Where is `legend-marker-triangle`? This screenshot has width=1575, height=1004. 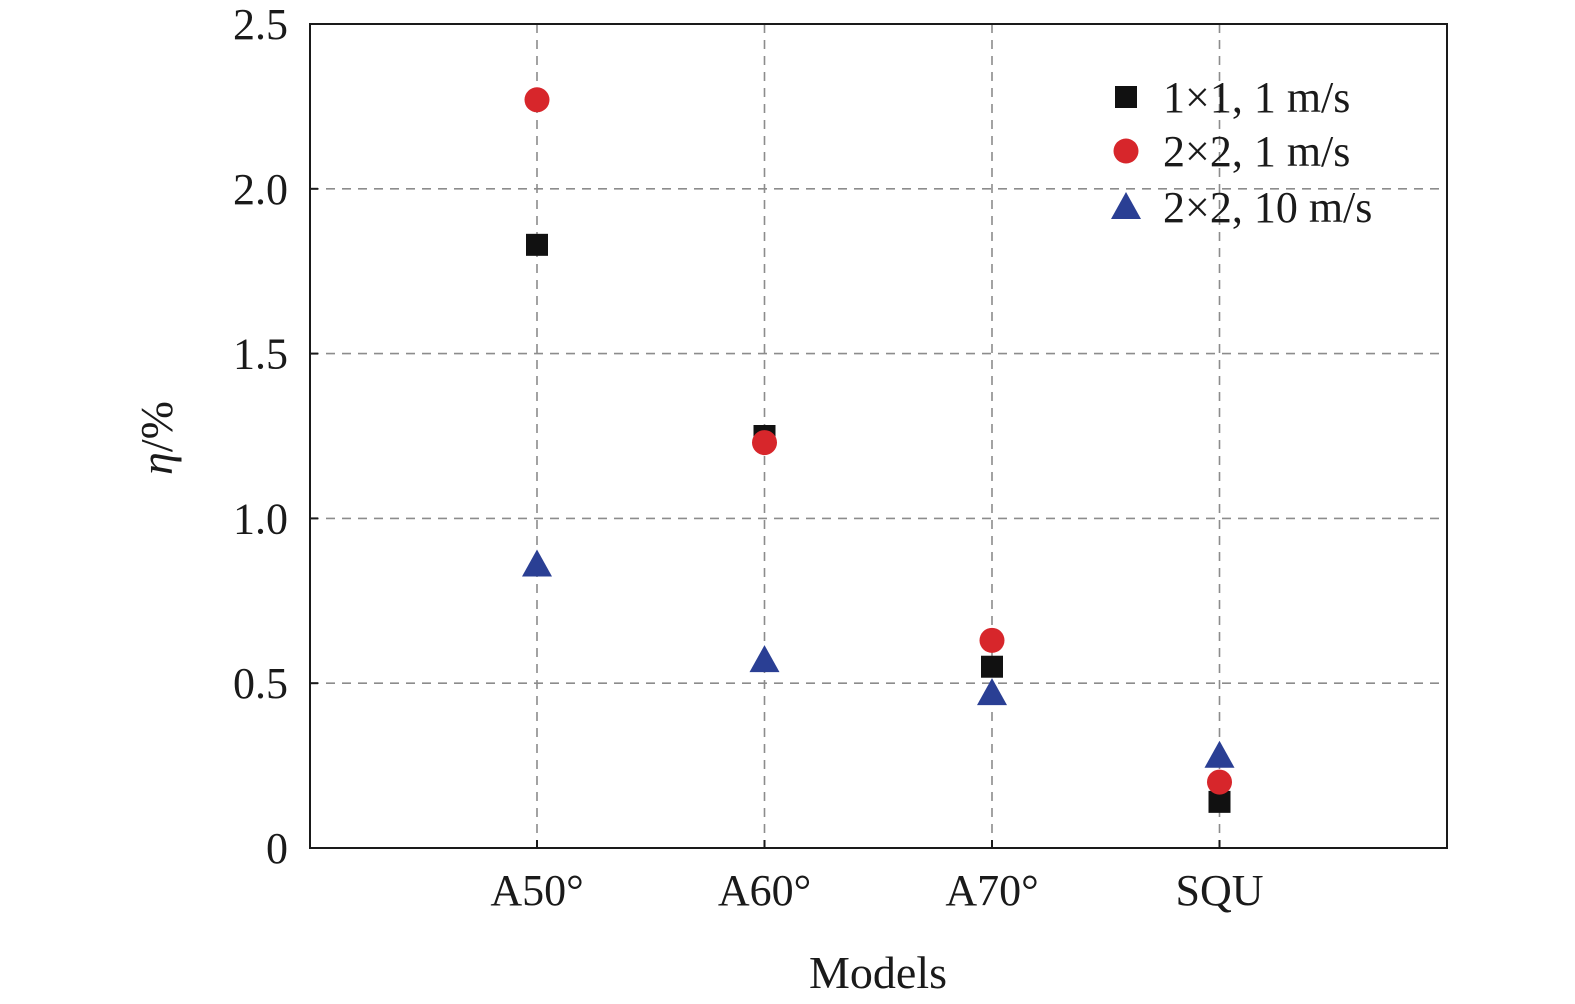 legend-marker-triangle is located at coordinates (1126, 205).